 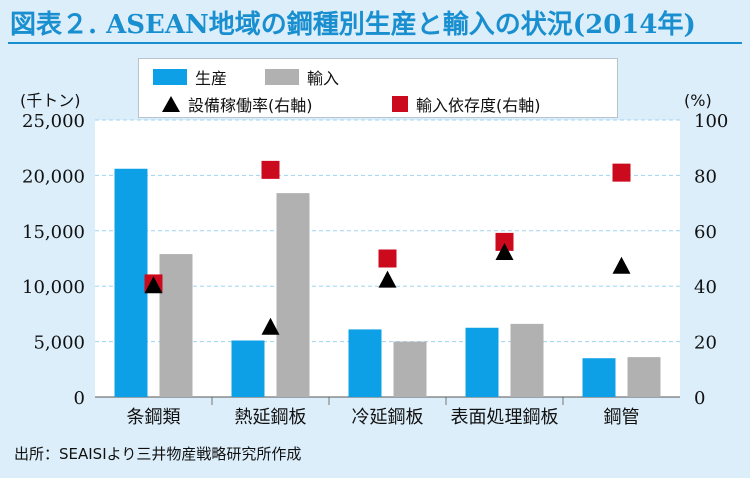 I want to click on legend: 生産 輸入 設備稼働率(右軸) 輸入依存度(右軸), so click(x=378, y=88).